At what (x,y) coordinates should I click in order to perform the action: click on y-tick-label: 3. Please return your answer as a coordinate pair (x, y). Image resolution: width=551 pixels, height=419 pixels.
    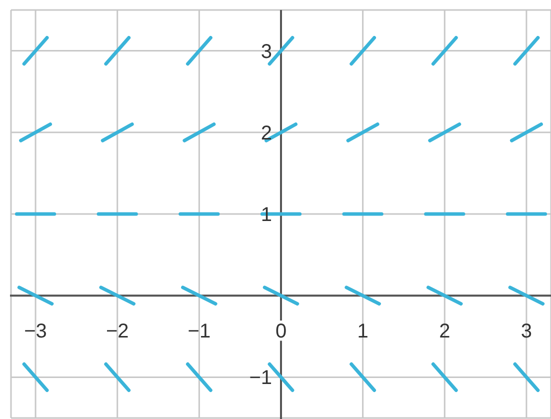
    Looking at the image, I should click on (266, 51).